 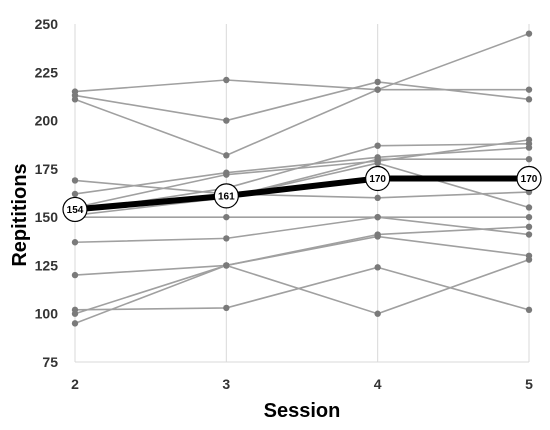 I want to click on y-tick-label: 125, so click(x=47, y=265).